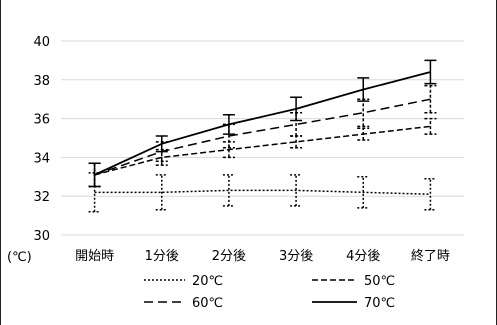 The height and width of the screenshot is (325, 497). I want to click on error-bars, so click(262, 192).